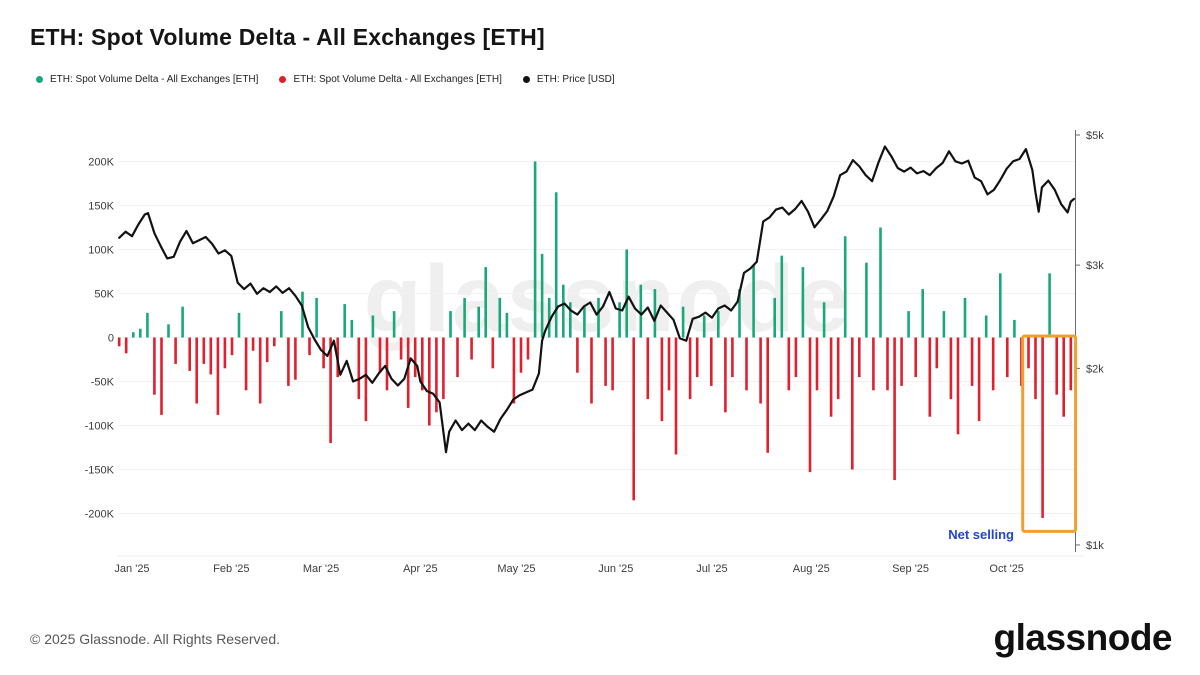 The width and height of the screenshot is (1200, 675). What do you see at coordinates (615, 569) in the screenshot?
I see `x-axis-month-label: Jun '25` at bounding box center [615, 569].